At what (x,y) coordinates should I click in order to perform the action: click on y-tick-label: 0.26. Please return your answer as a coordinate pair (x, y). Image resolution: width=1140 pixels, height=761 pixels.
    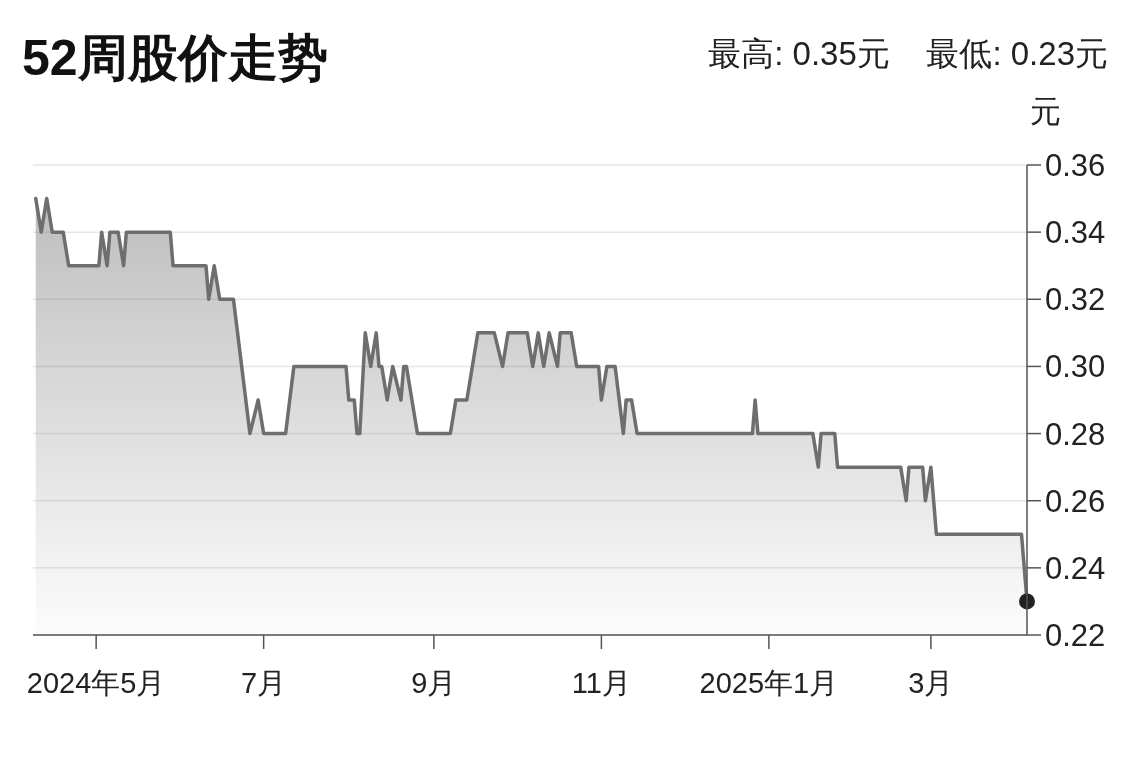
    Looking at the image, I should click on (1075, 501).